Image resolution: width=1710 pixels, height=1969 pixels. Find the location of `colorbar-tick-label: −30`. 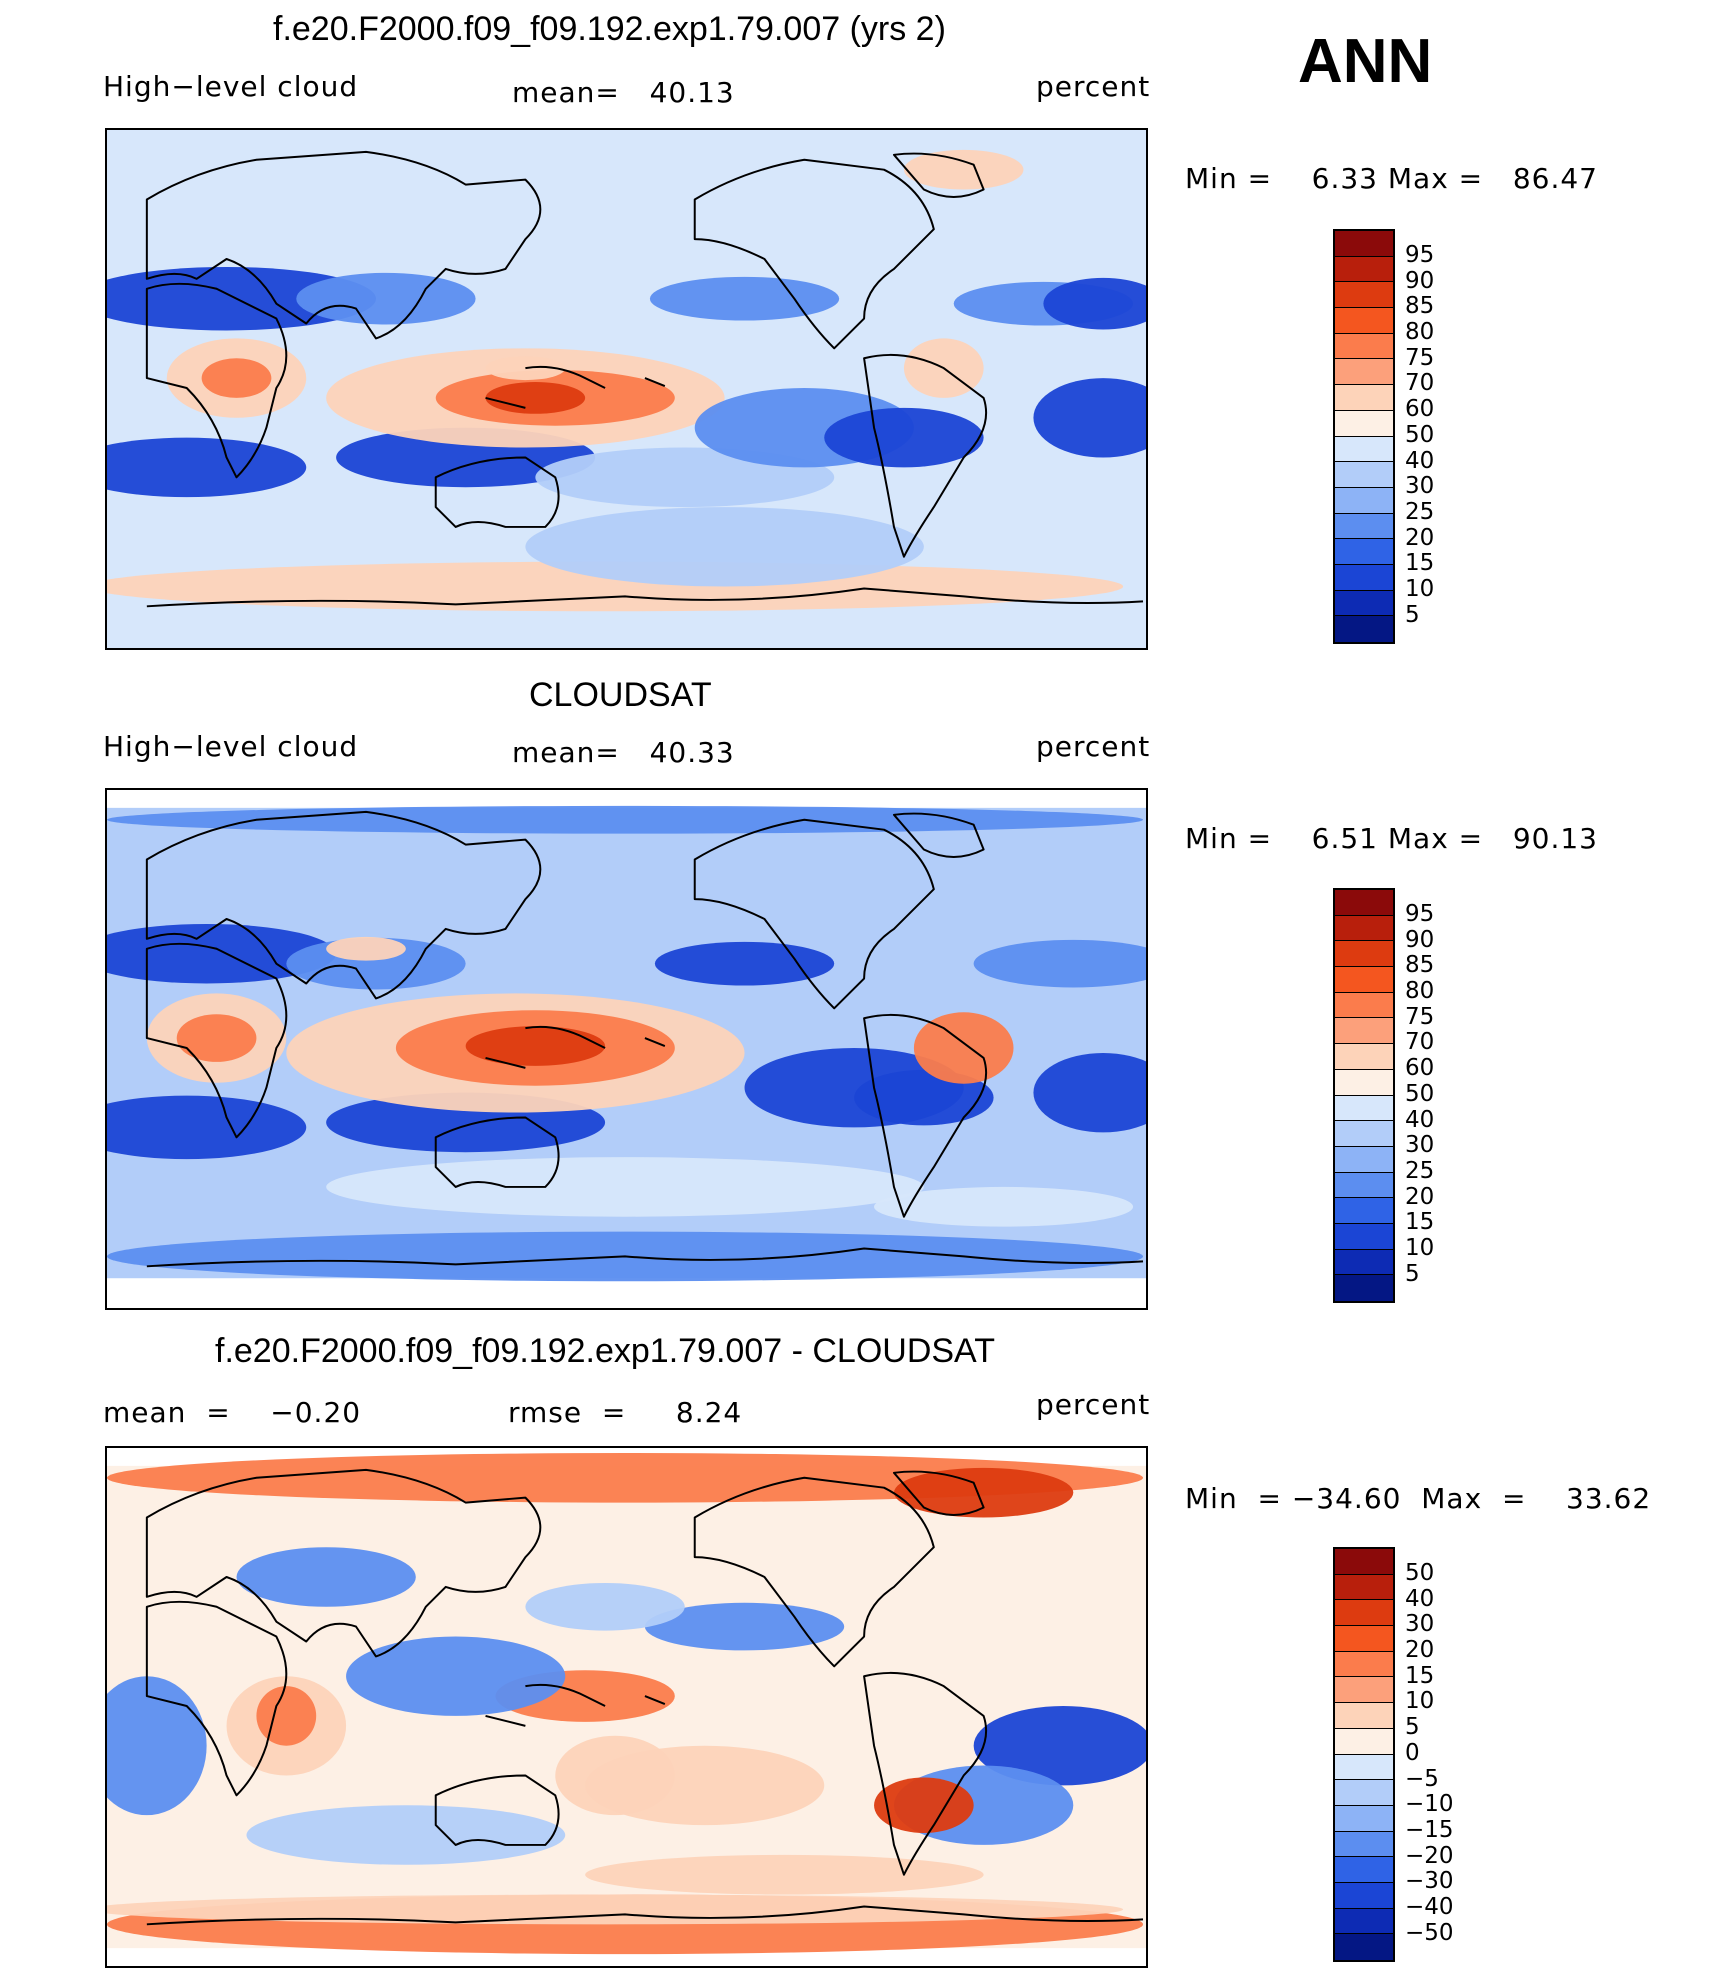

colorbar-tick-label: −30 is located at coordinates (1429, 1881).